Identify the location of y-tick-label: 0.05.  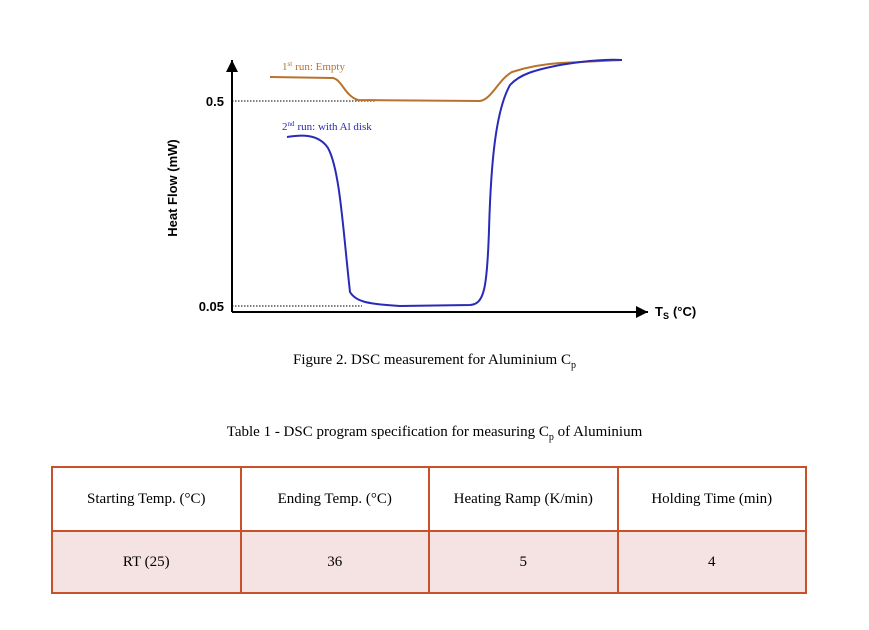
(211, 306).